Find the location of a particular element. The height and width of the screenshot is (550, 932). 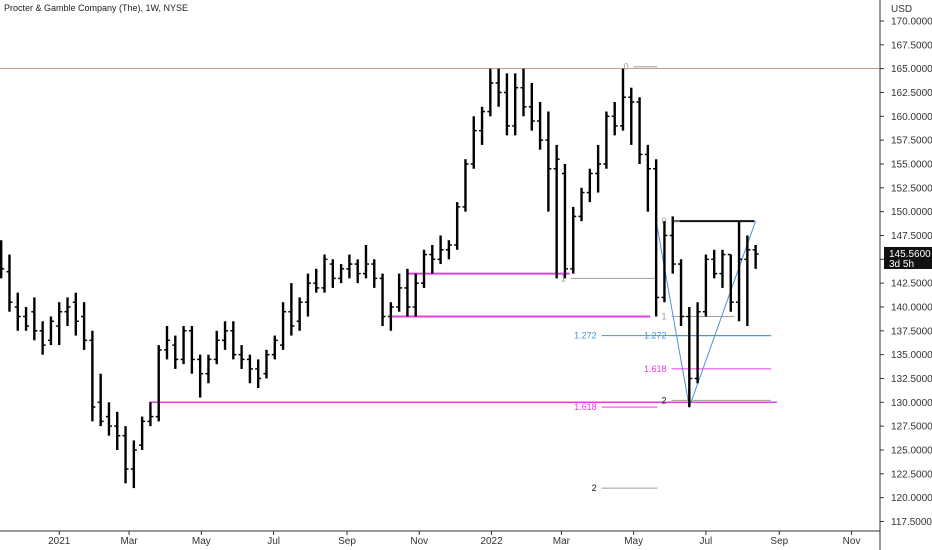

x-tick-label: 2022 is located at coordinates (491, 541).